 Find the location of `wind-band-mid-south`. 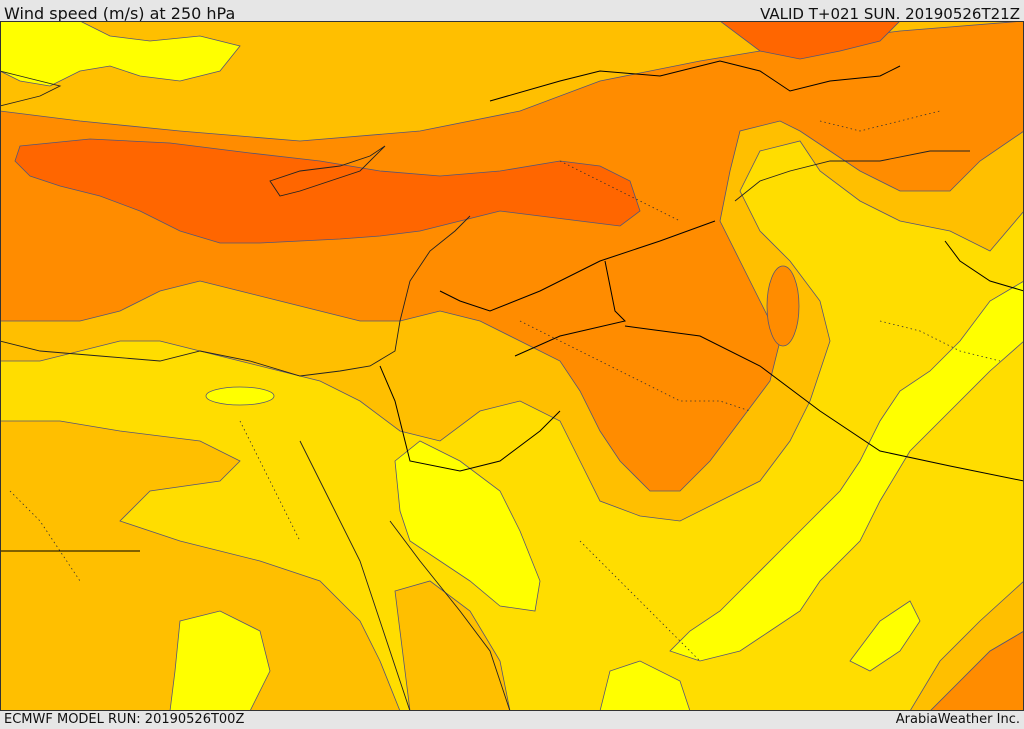

wind-band-mid-south is located at coordinates (452, 645).